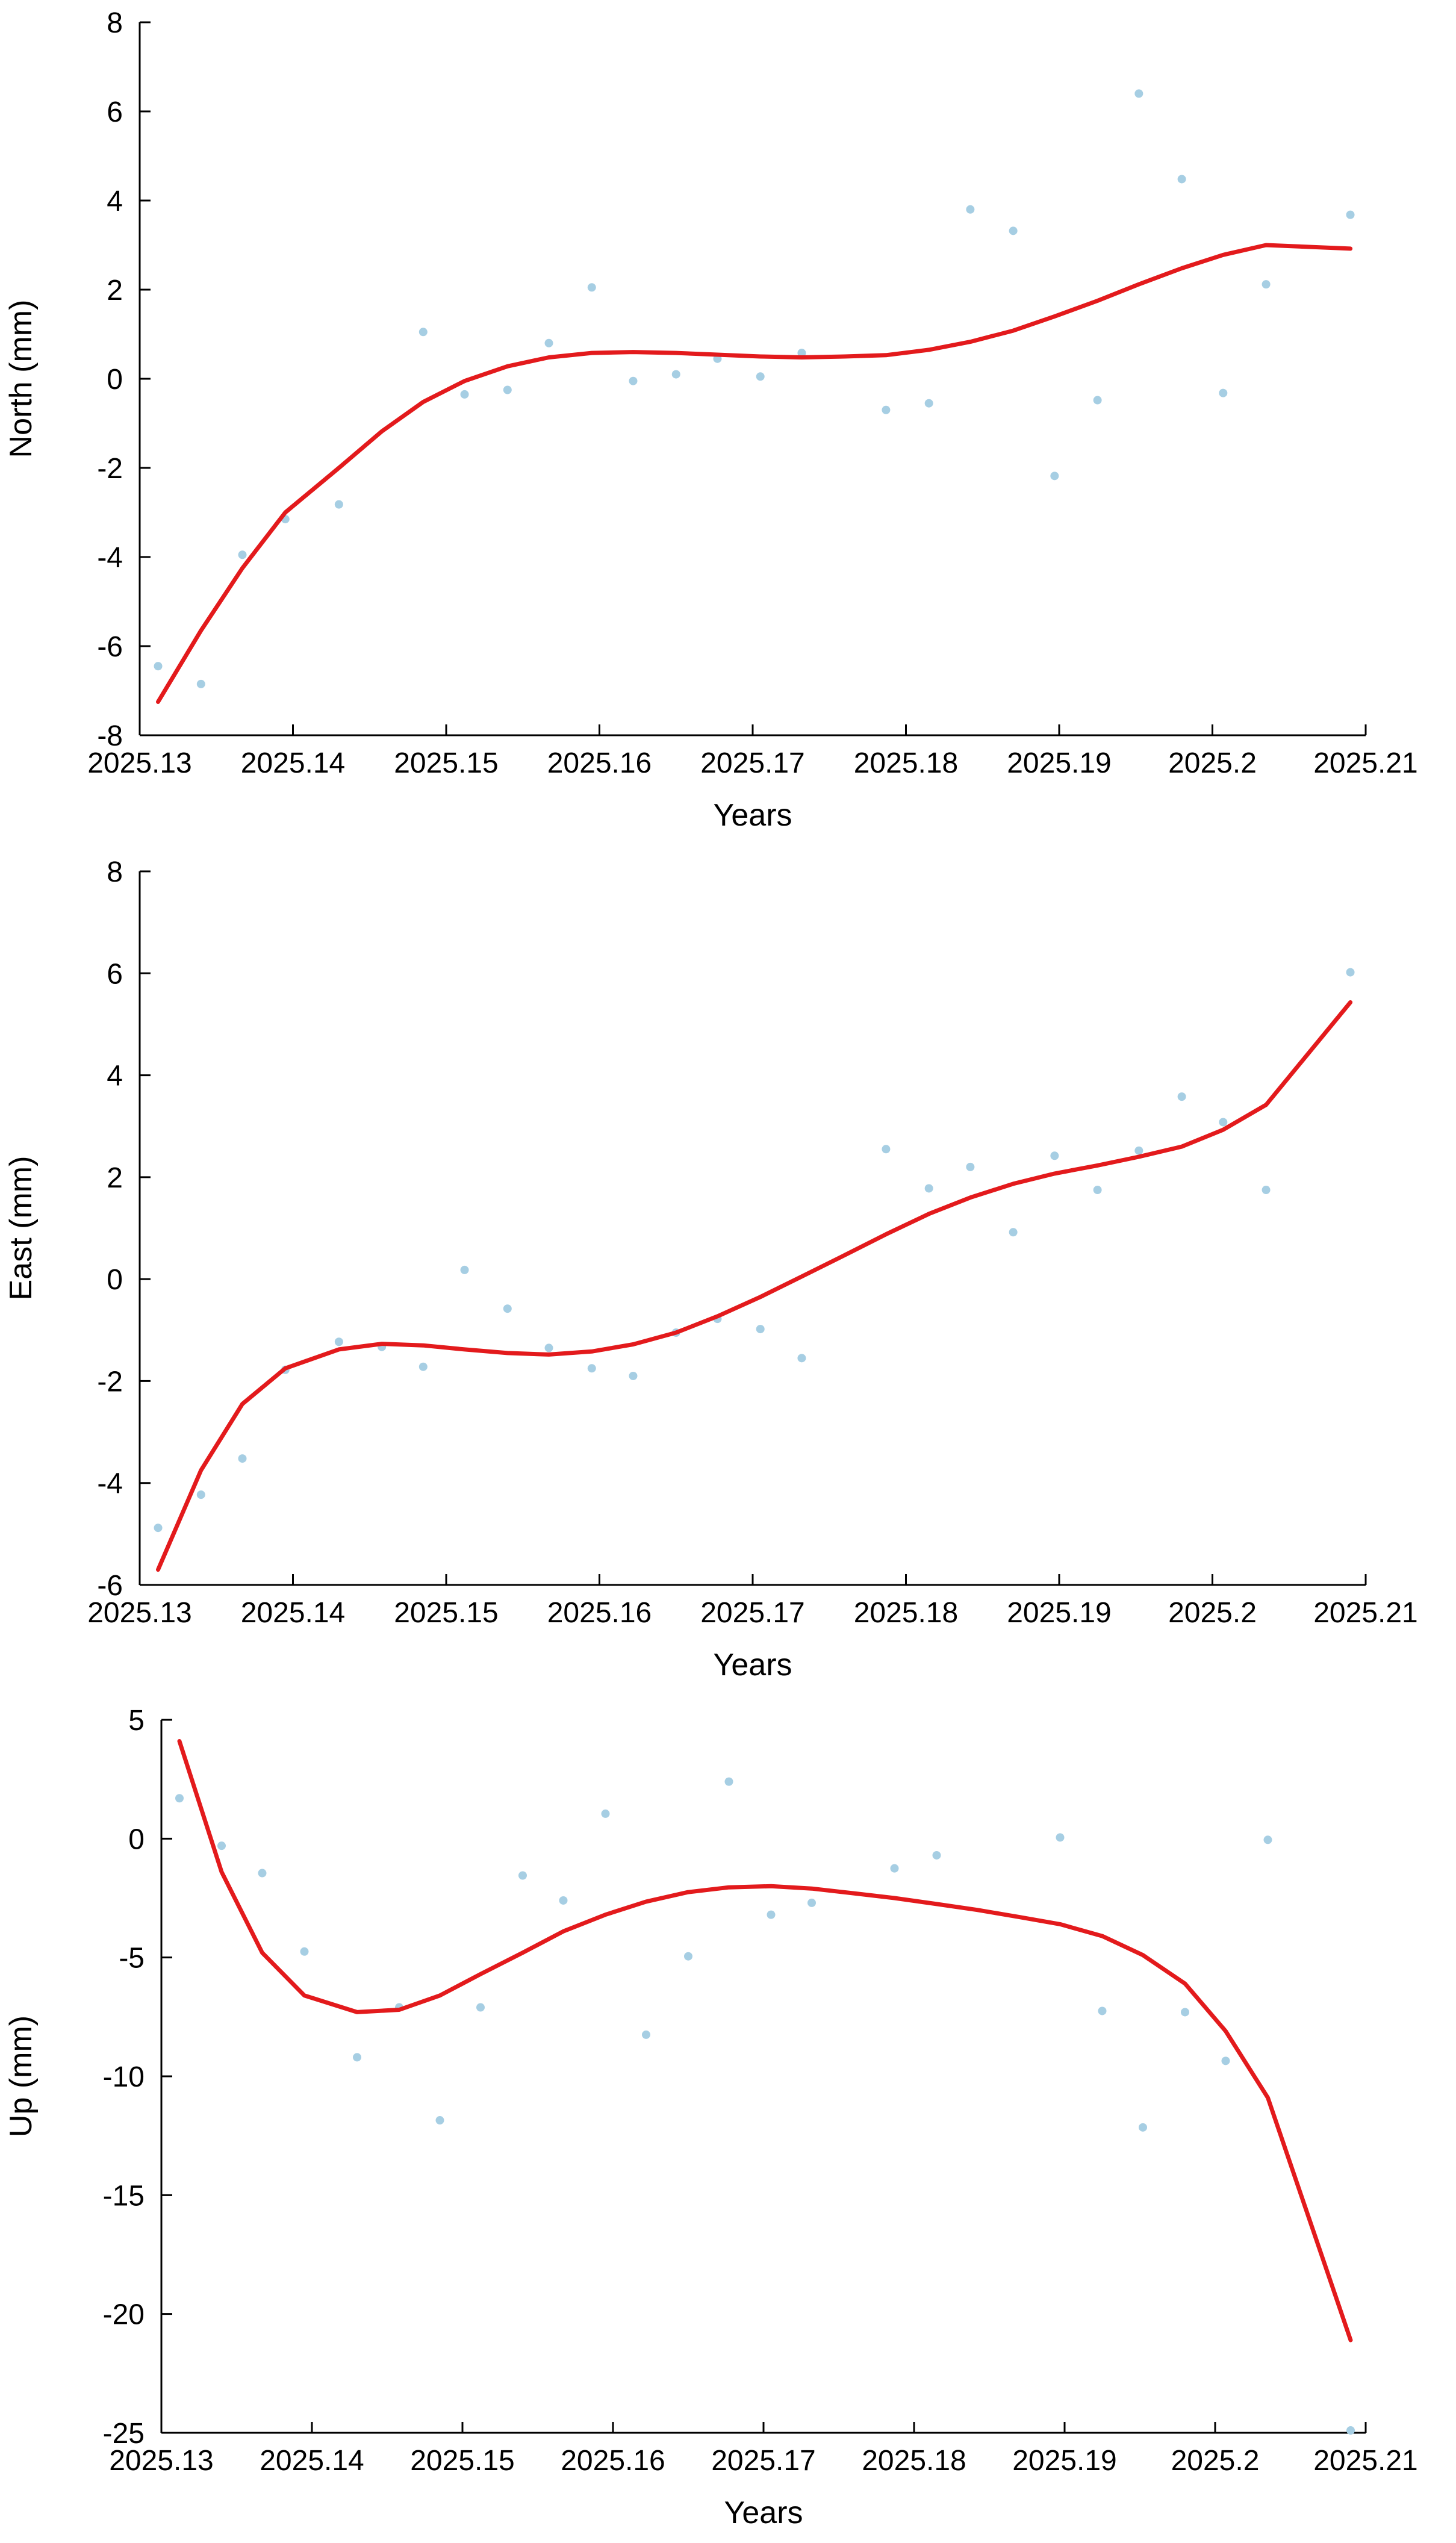  What do you see at coordinates (124, 2196) in the screenshot?
I see `up-y-tick-label: -15` at bounding box center [124, 2196].